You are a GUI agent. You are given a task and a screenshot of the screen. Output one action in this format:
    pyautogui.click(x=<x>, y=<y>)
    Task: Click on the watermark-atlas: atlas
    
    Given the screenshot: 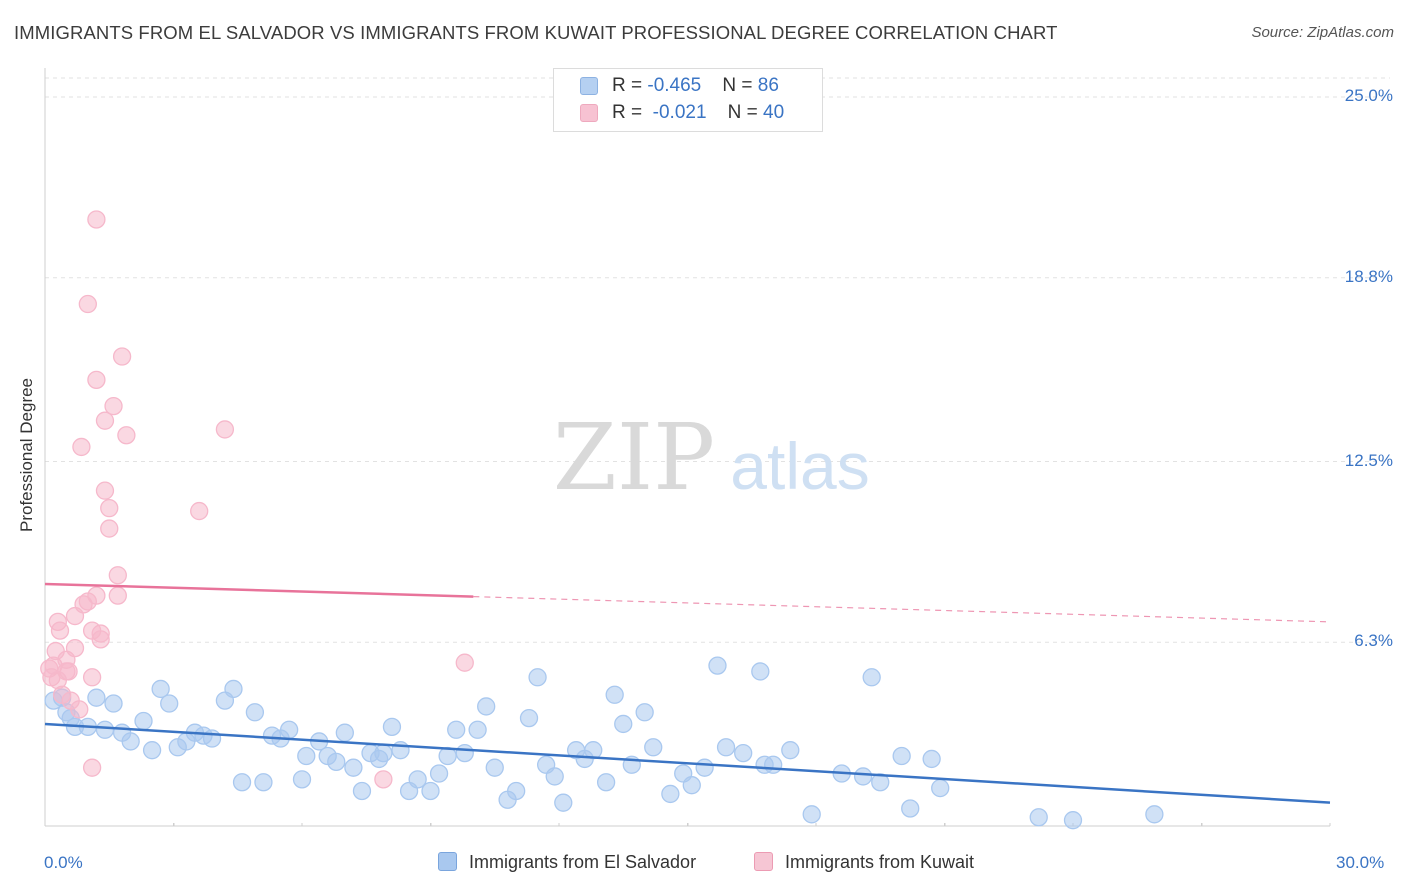 What is the action you would take?
    pyautogui.click(x=799, y=466)
    